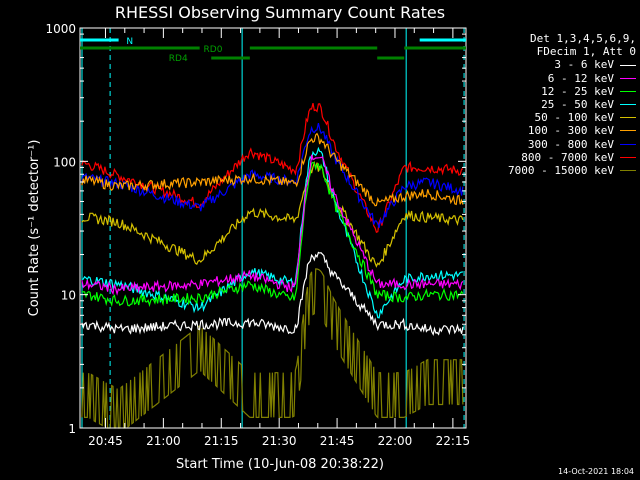 The width and height of the screenshot is (640, 480). What do you see at coordinates (280, 12) in the screenshot?
I see `chart-title: RHESSI Observing Summary Count Rates` at bounding box center [280, 12].